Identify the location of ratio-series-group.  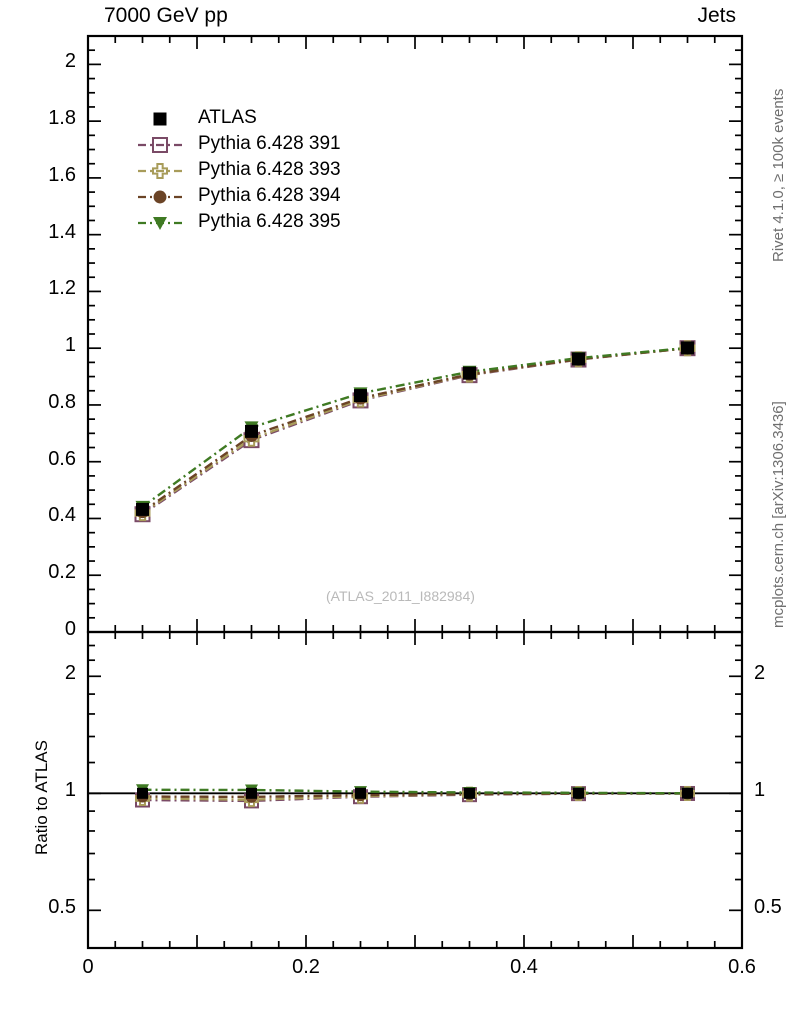
(415, 796).